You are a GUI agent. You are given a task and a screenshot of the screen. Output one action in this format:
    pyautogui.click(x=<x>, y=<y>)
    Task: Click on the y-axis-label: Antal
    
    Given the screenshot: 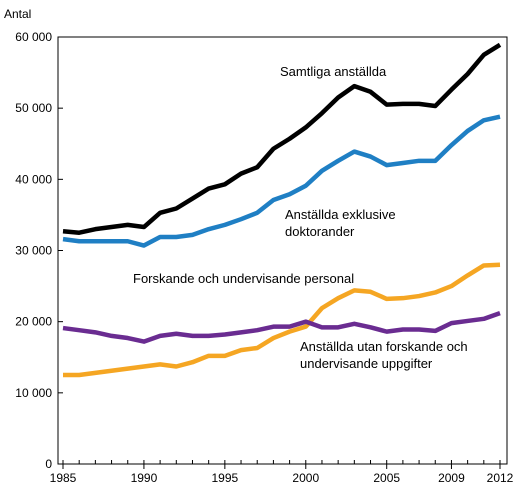 What is the action you would take?
    pyautogui.click(x=17, y=14)
    